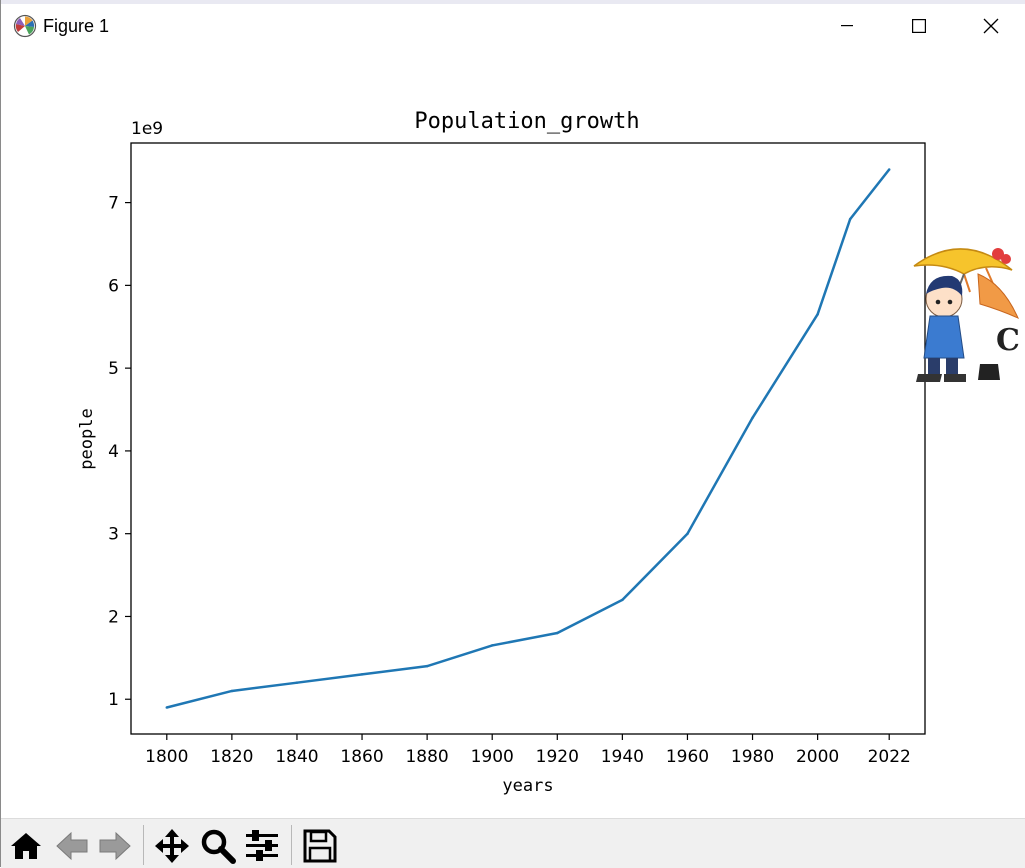  I want to click on forward-button, so click(115, 846).